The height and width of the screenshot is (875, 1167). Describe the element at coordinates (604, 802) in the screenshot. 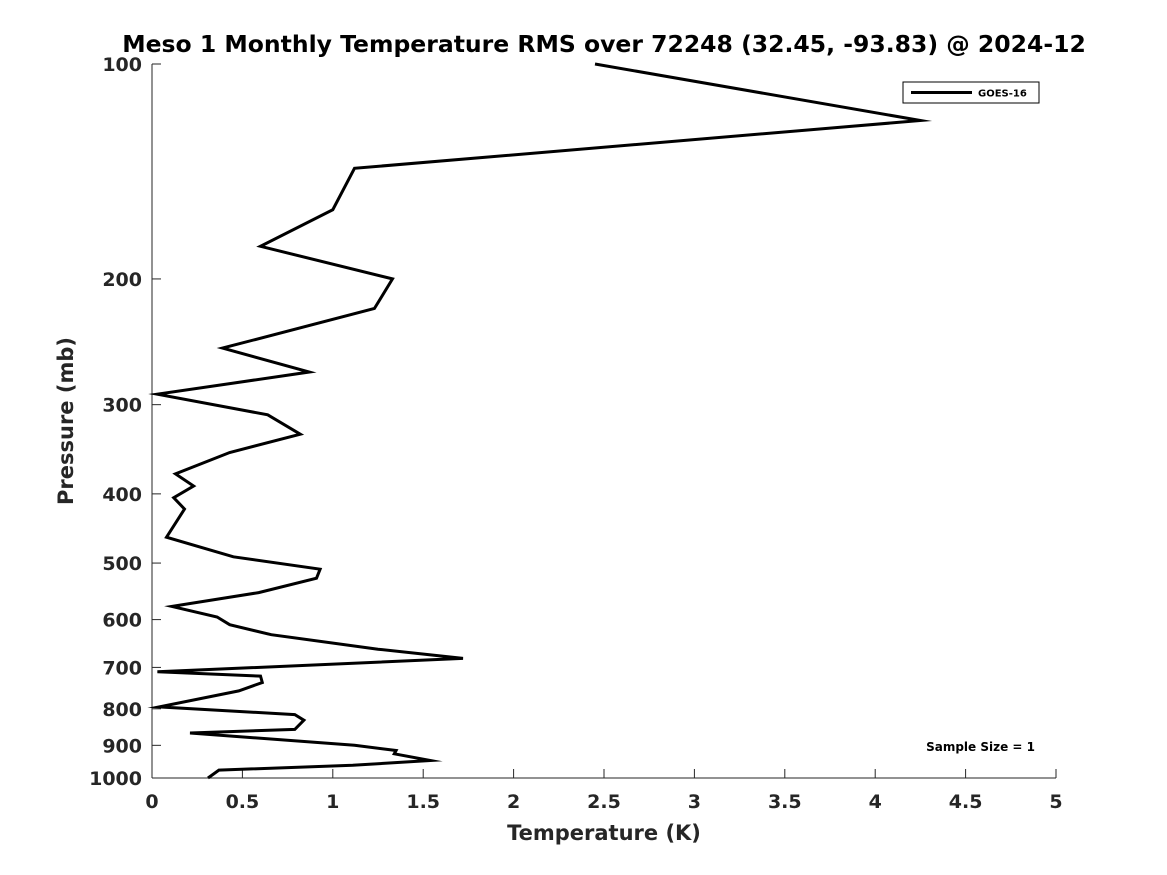

I see `x-tick-label: 2.5` at that location.